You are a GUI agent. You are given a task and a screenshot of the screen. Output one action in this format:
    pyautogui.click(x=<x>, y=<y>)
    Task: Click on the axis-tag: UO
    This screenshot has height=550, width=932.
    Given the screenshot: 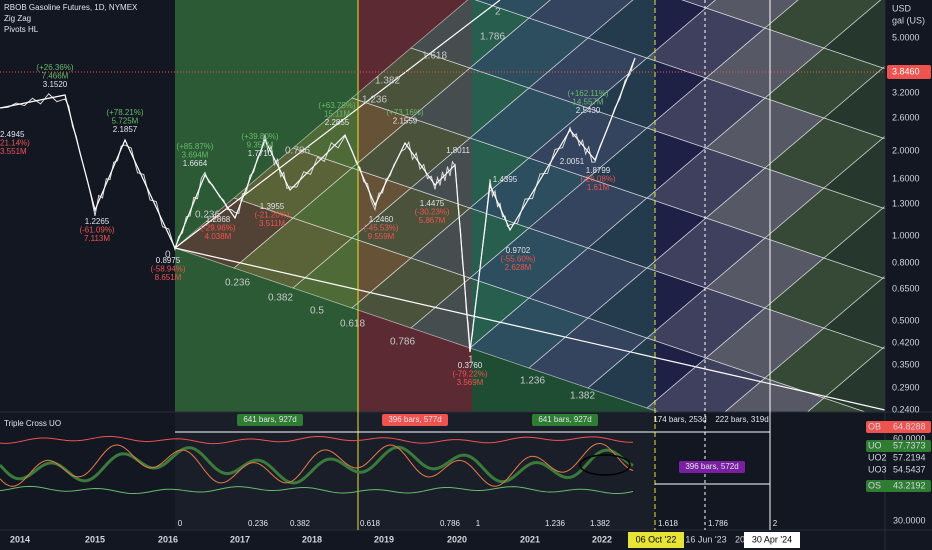 What is the action you would take?
    pyautogui.click(x=875, y=445)
    